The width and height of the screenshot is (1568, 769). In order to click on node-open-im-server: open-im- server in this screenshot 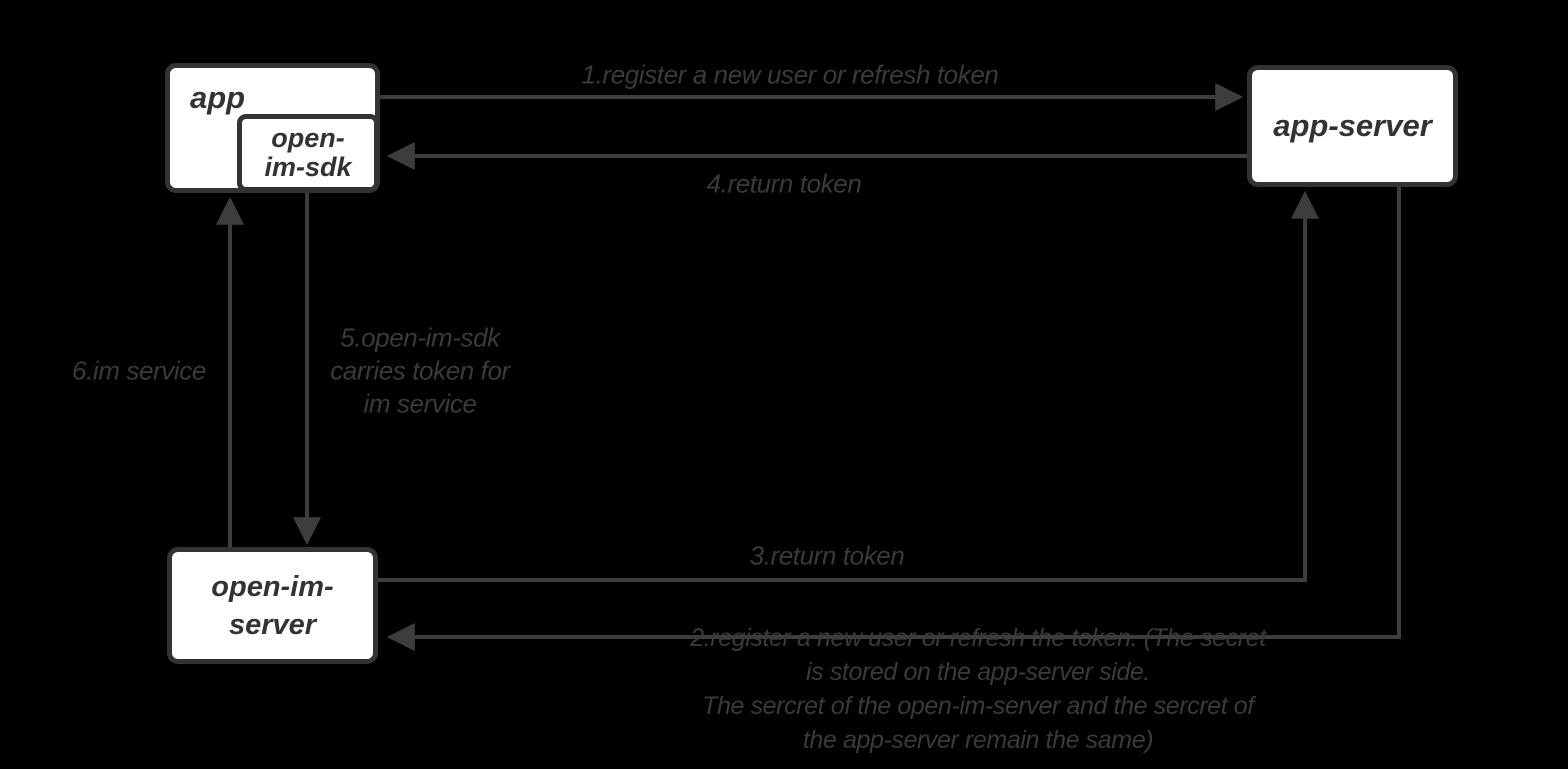, I will do `click(272, 605)`.